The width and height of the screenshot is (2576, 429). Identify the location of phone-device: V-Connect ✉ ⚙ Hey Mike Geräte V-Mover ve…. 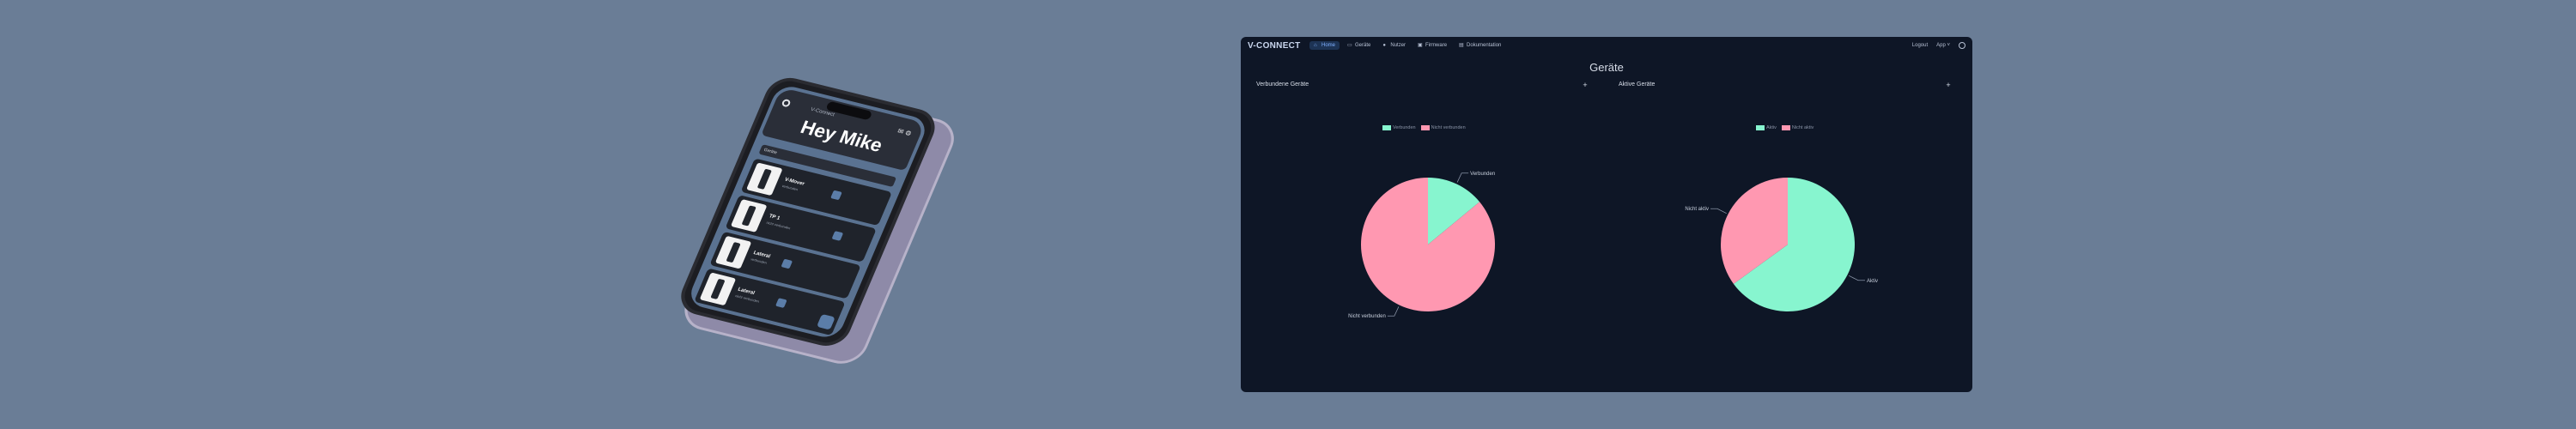
(817, 221).